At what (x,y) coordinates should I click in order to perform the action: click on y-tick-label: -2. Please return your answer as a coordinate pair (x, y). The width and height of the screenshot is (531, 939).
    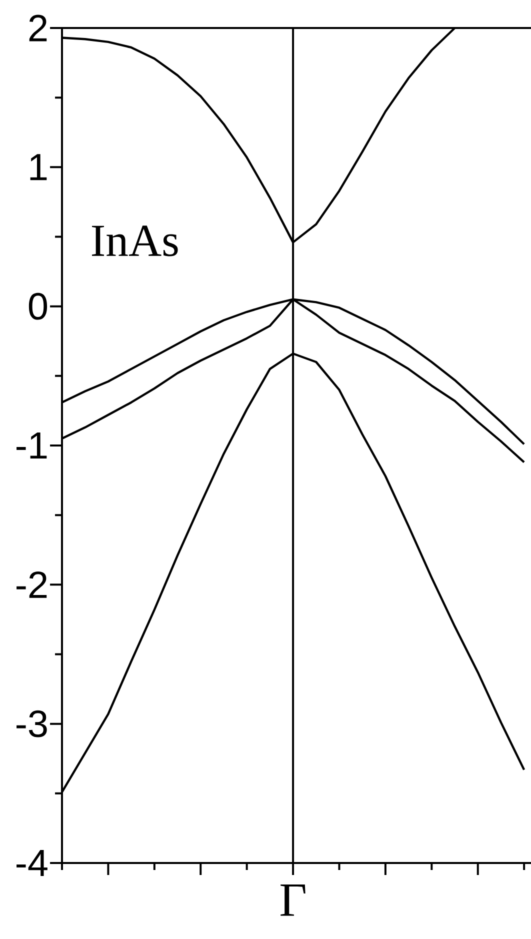
    Looking at the image, I should click on (31, 584).